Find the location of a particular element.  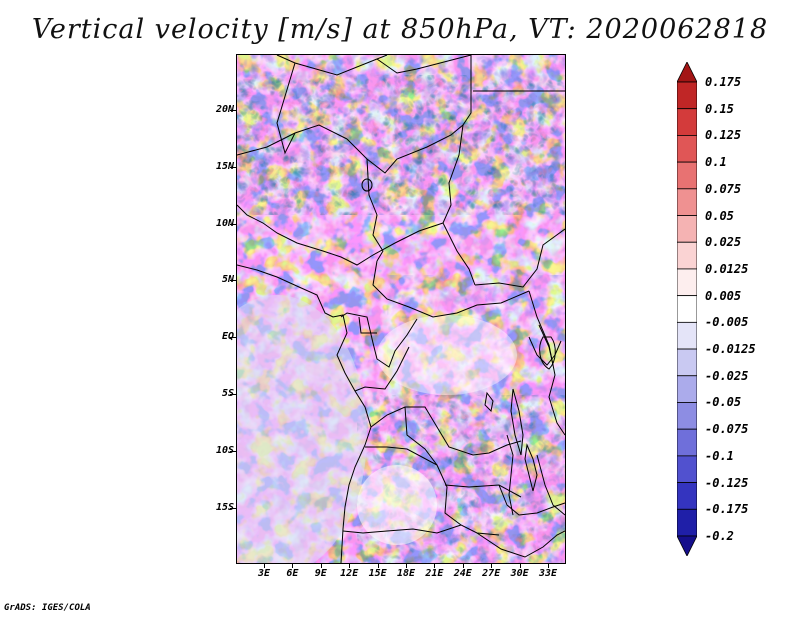

colorbar-level-label: -0.1 is located at coordinates (719, 455).